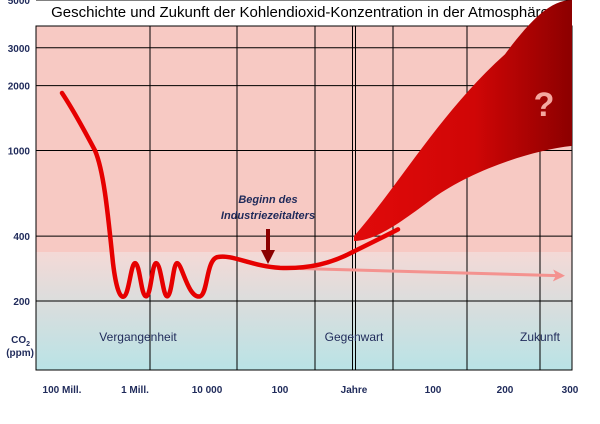 The width and height of the screenshot is (600, 424). Describe the element at coordinates (19, 3) in the screenshot. I see `y-tick-label: 5000` at that location.